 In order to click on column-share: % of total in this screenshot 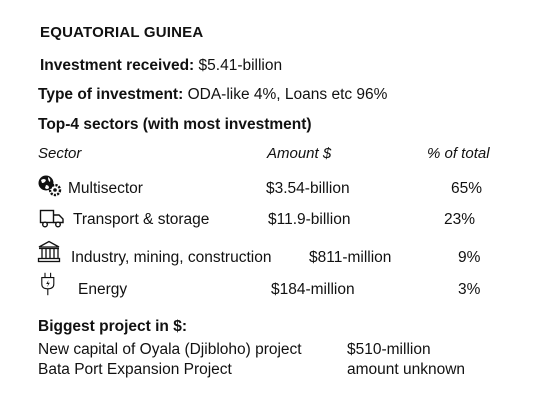, I will do `click(458, 153)`.